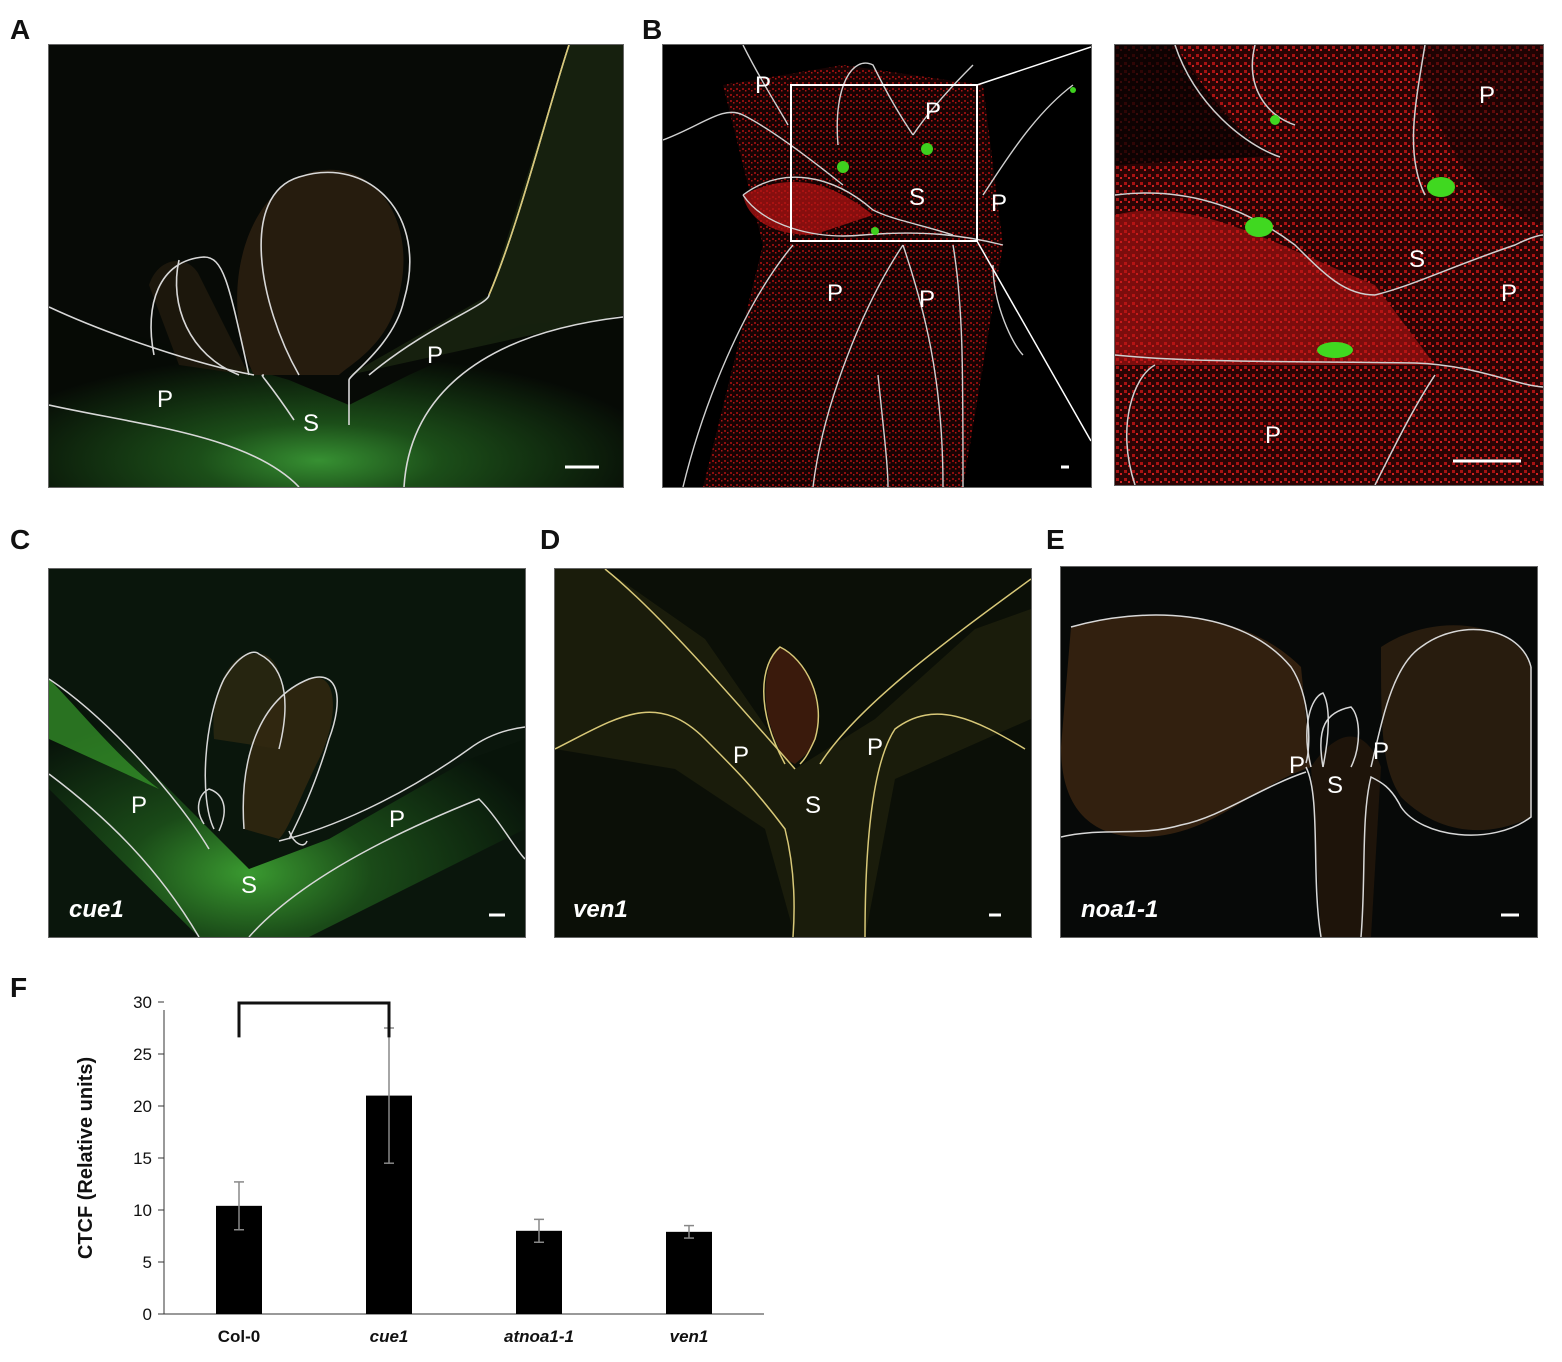 The image size is (1562, 1362). I want to click on y-tick-label: 25, so click(142, 1054).